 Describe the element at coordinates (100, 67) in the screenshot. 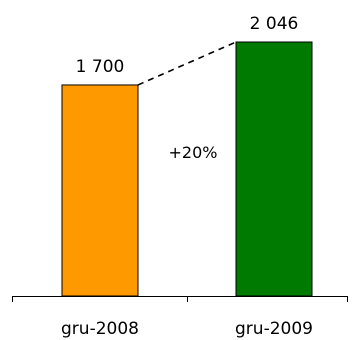

I see `data-label-gru-2008: 1 700` at that location.